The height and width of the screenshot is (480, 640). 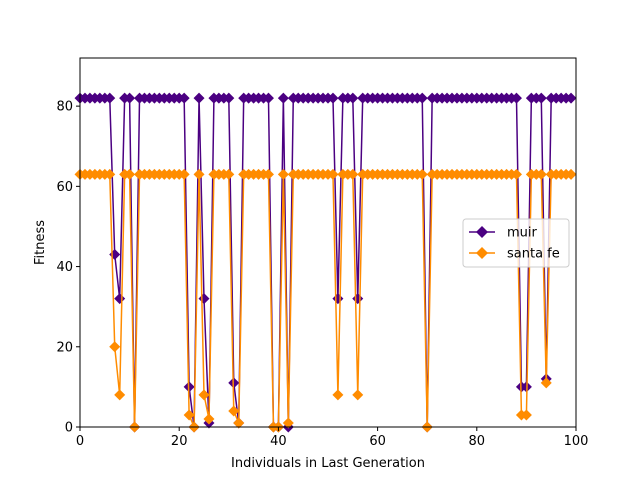 I want to click on y-tick-label: 20, so click(x=64, y=347).